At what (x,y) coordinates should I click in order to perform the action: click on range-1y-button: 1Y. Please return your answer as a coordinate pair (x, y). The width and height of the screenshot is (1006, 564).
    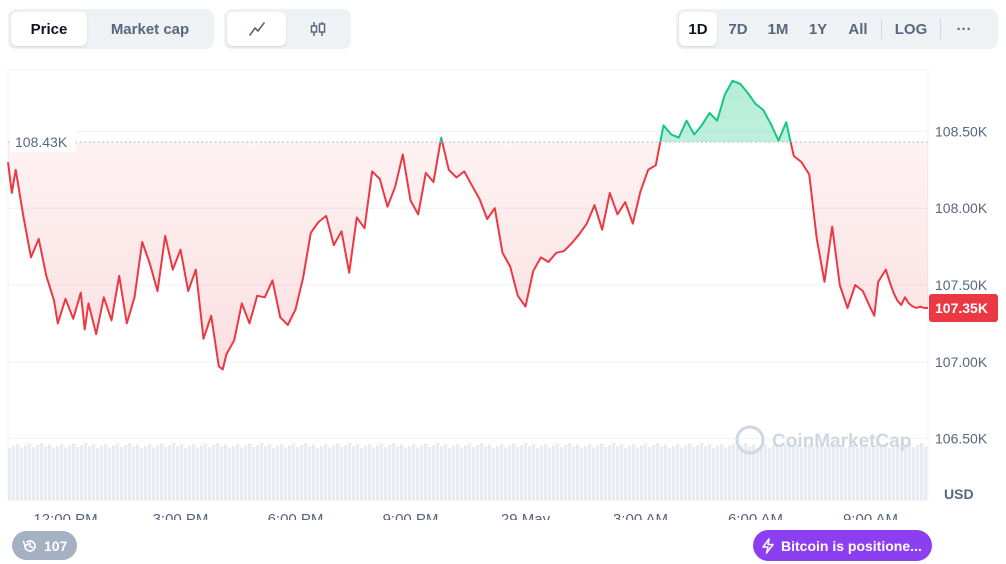
    Looking at the image, I should click on (818, 29).